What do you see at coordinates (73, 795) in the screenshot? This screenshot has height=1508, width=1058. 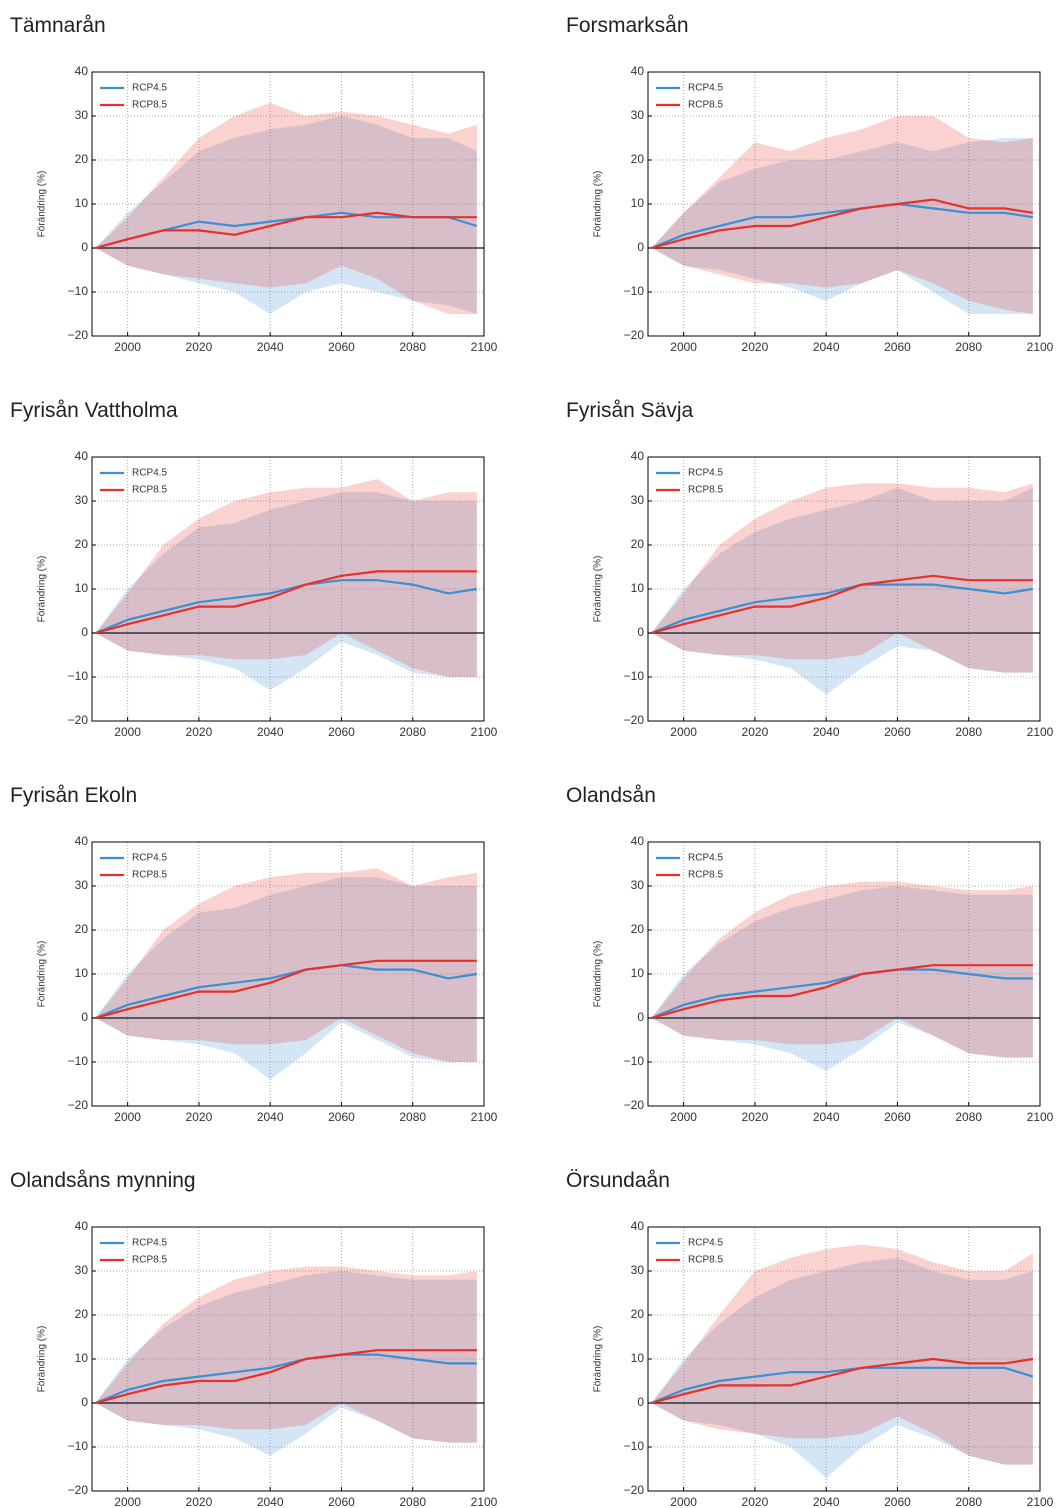 I see `chart-title: Fyrisån Ekoln` at bounding box center [73, 795].